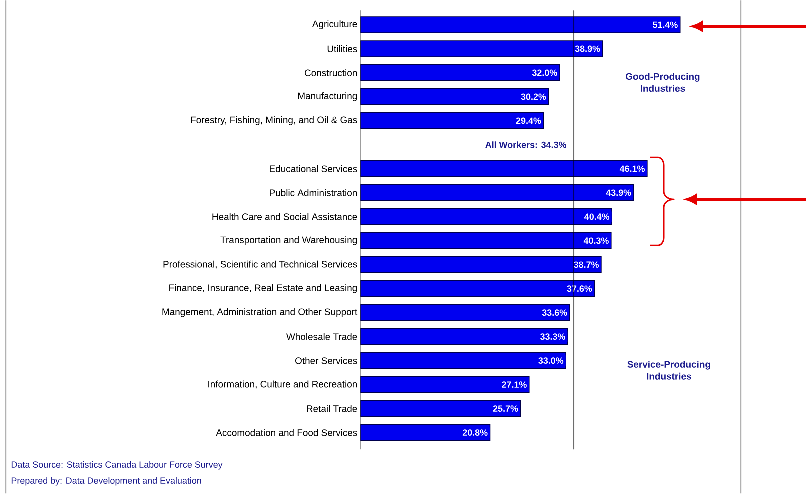 The height and width of the screenshot is (494, 809). What do you see at coordinates (529, 121) in the screenshot?
I see `data-label: 29.4%` at bounding box center [529, 121].